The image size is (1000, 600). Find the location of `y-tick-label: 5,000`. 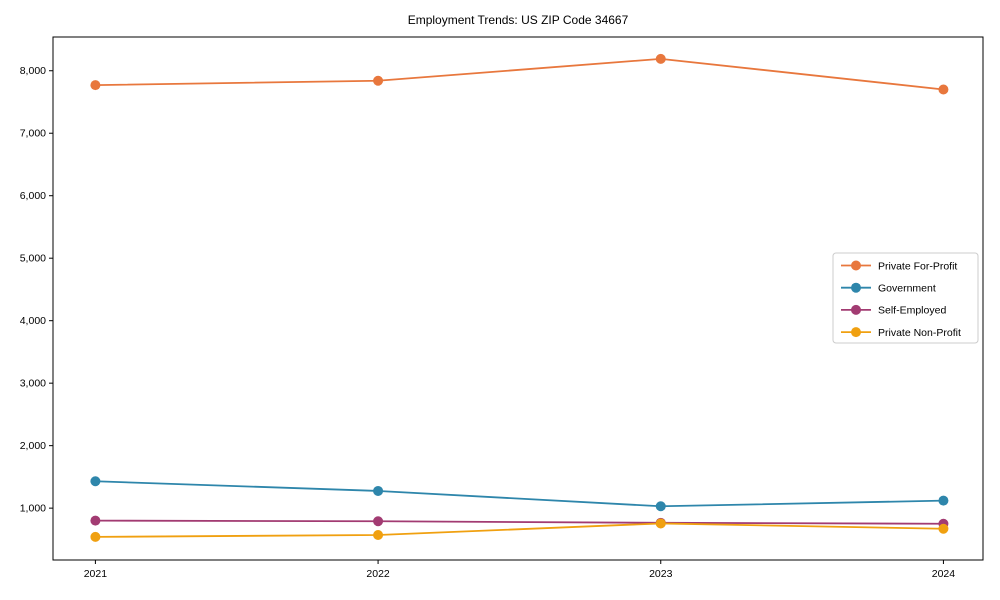

y-tick-label: 5,000 is located at coordinates (33, 259).